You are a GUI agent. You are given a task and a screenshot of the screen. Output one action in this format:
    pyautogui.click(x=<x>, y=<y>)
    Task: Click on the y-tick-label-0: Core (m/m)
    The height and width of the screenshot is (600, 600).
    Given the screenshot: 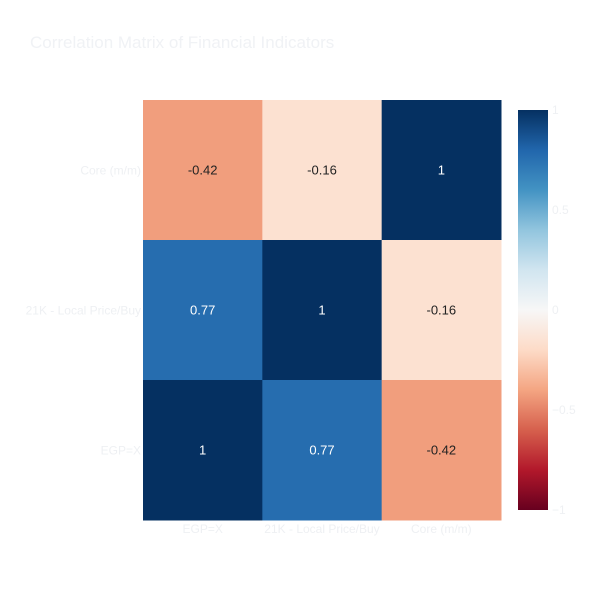 What is the action you would take?
    pyautogui.click(x=110, y=171)
    